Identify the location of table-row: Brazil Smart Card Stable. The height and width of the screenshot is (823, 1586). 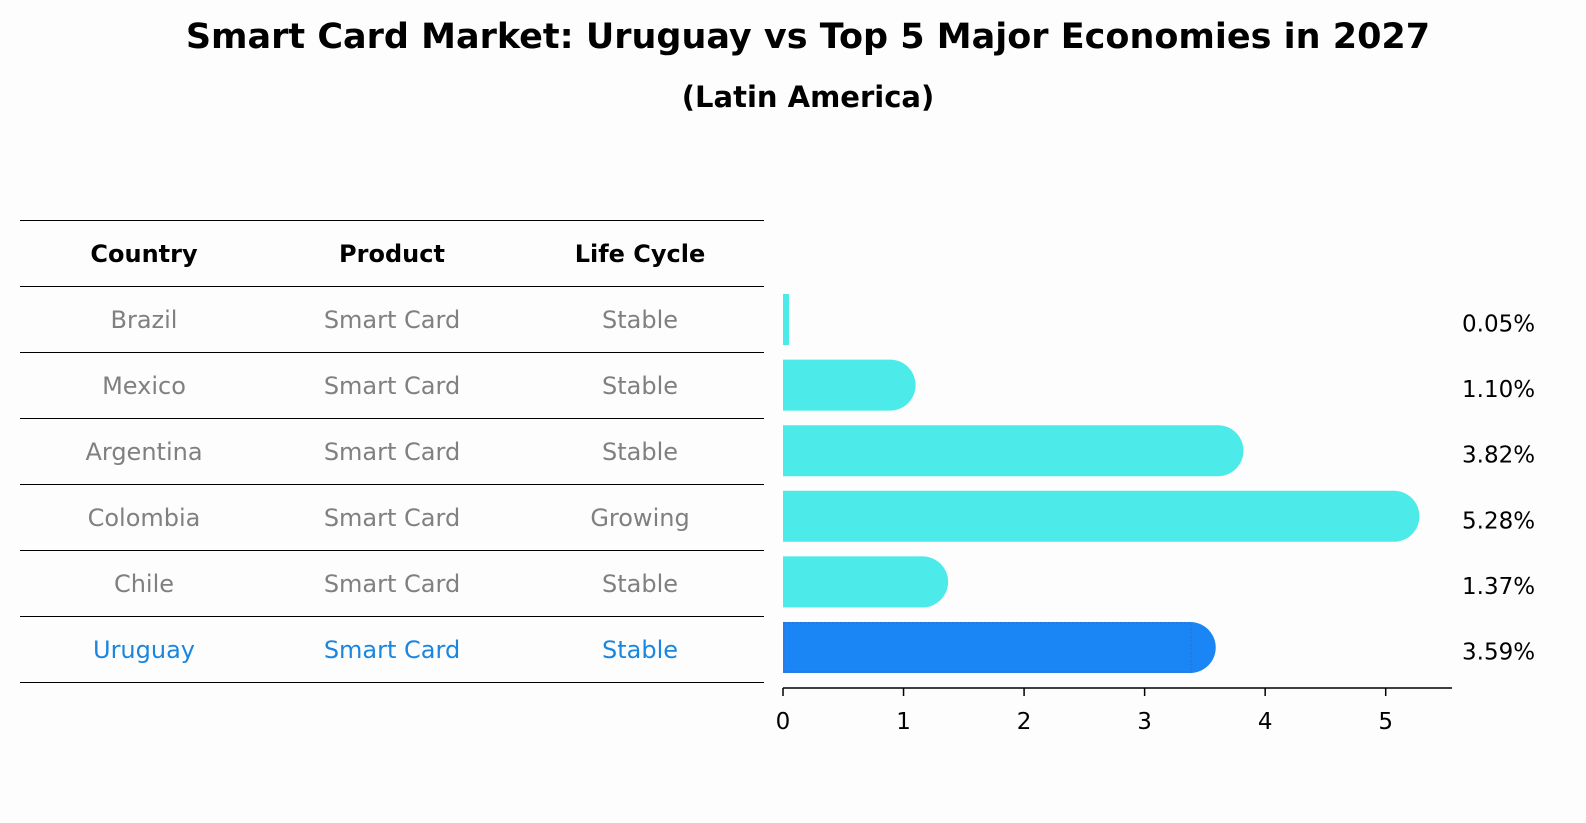
(392, 320).